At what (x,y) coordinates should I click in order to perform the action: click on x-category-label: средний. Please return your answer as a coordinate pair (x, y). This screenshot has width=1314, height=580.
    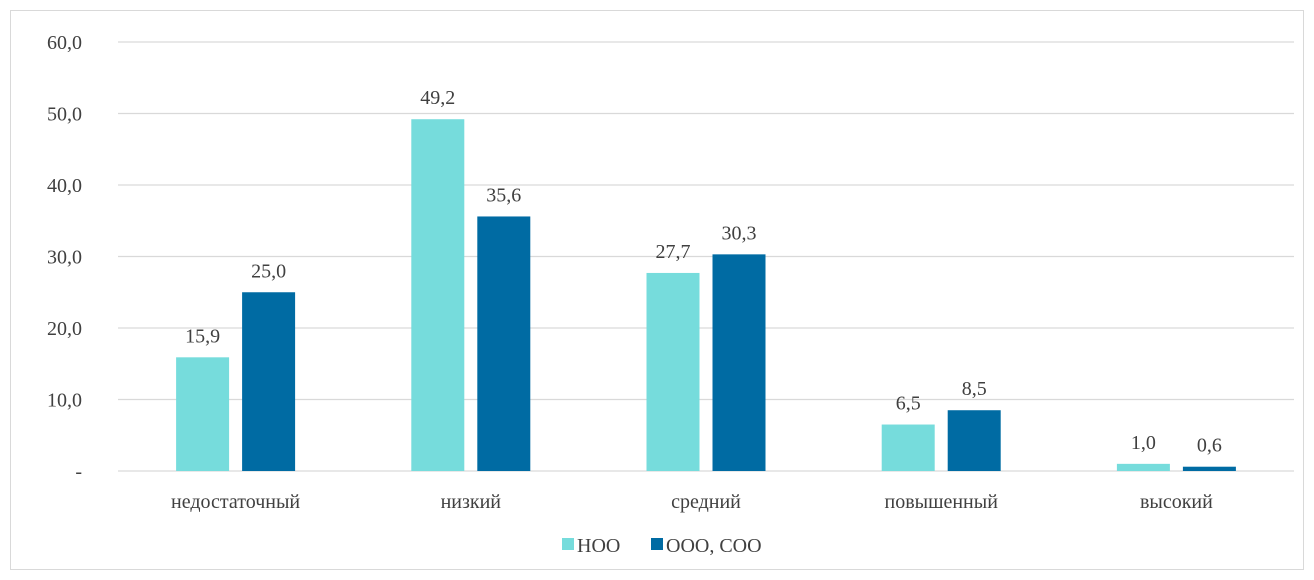
    Looking at the image, I should click on (706, 502).